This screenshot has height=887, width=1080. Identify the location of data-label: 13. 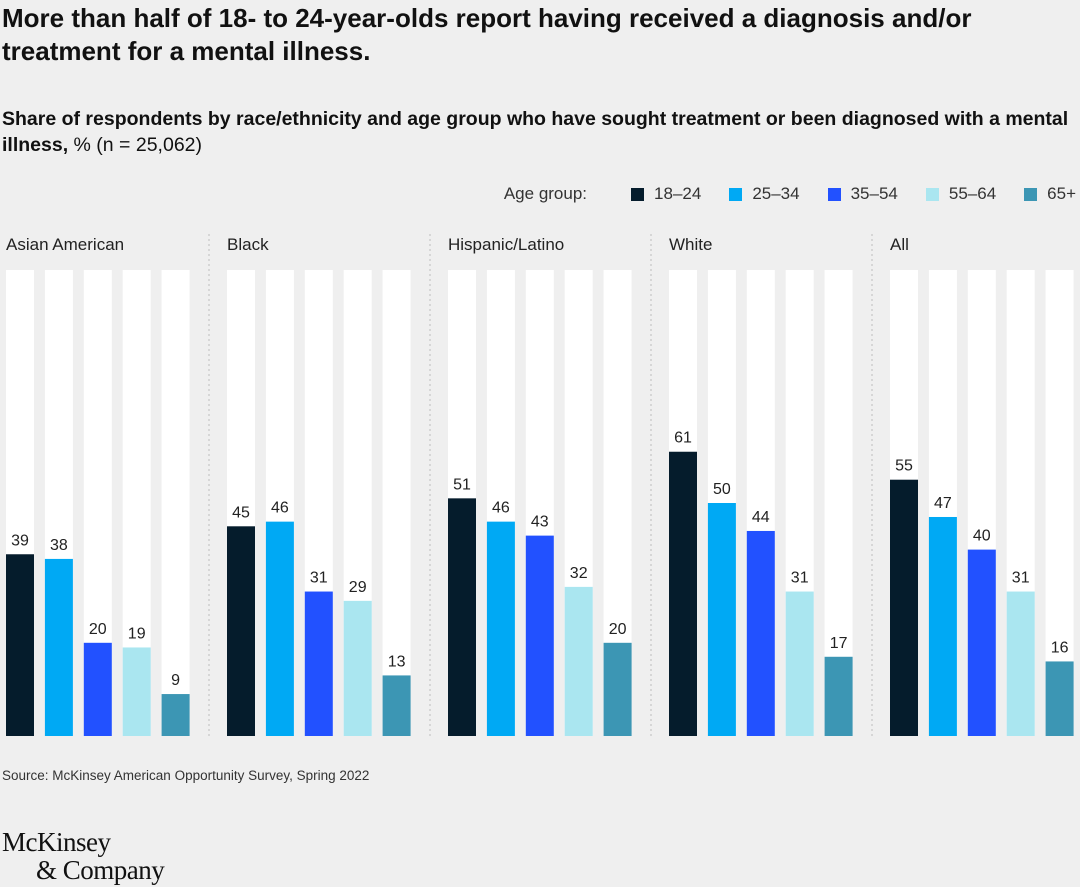
(397, 661).